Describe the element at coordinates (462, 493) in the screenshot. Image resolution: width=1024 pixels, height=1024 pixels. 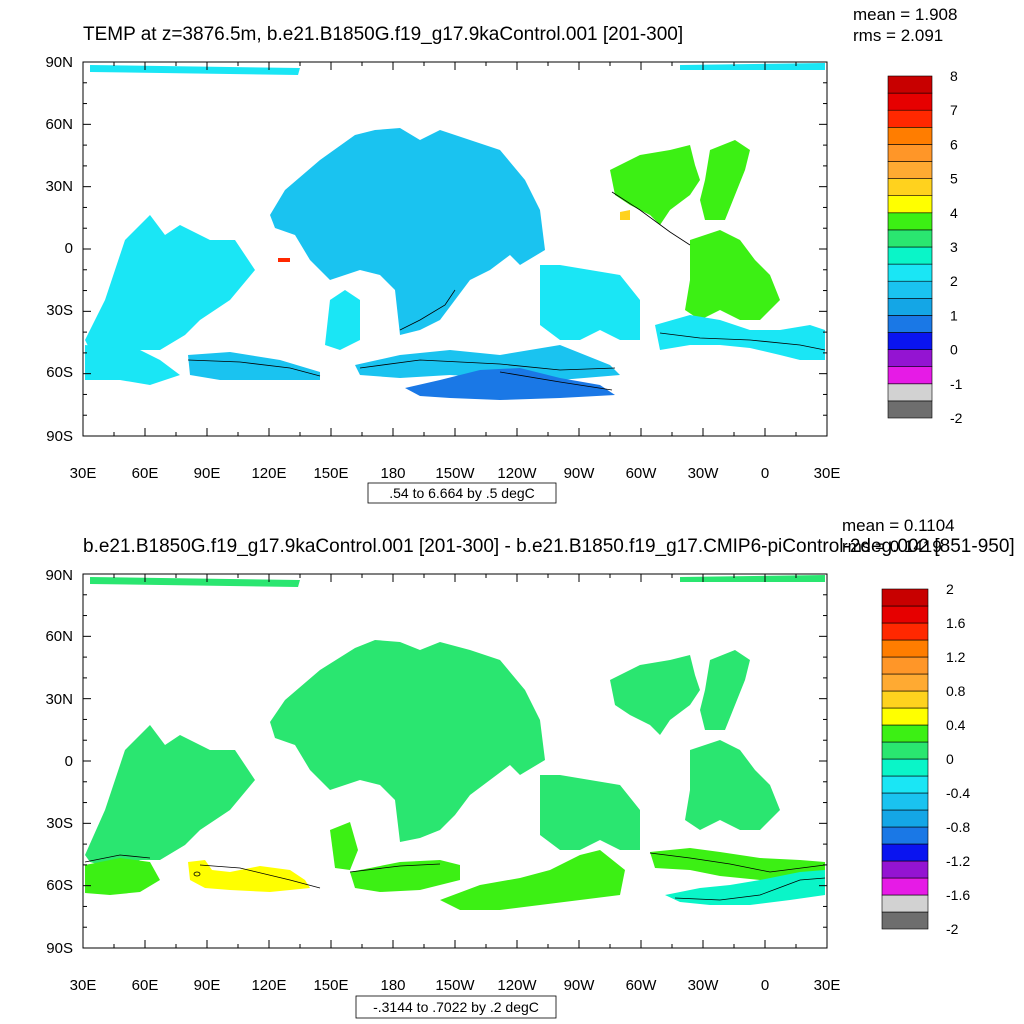
I see `contour-info: .54 to 6.664 by .5 degC` at that location.